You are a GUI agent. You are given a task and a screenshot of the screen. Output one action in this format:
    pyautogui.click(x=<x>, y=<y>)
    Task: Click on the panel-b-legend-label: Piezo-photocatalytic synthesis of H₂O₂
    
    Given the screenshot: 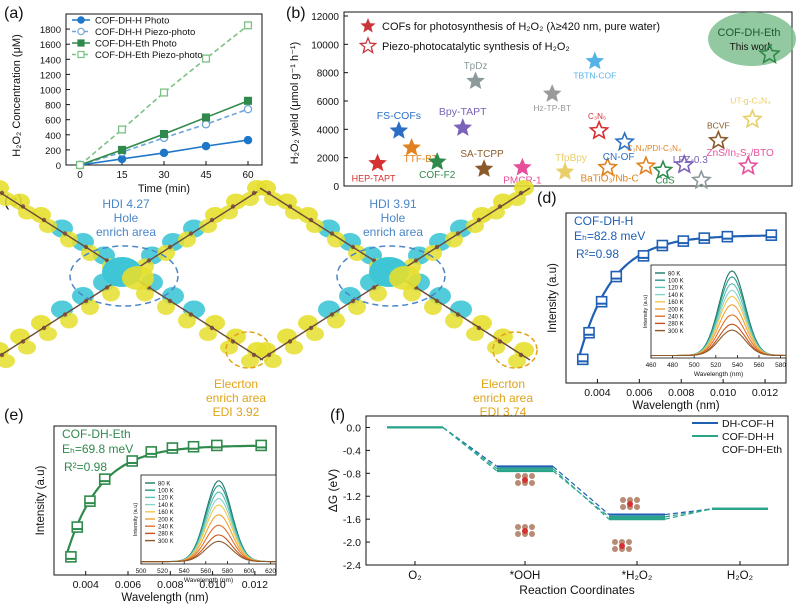 What is the action you would take?
    pyautogui.click(x=476, y=47)
    